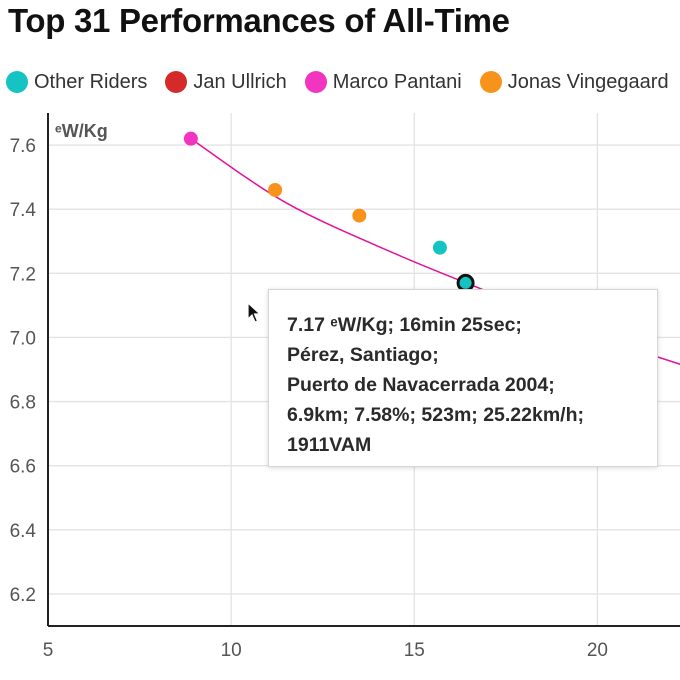 The width and height of the screenshot is (680, 680). I want to click on legend-item-jonas-vingegaard: Jonas Vingegaard, so click(574, 82).